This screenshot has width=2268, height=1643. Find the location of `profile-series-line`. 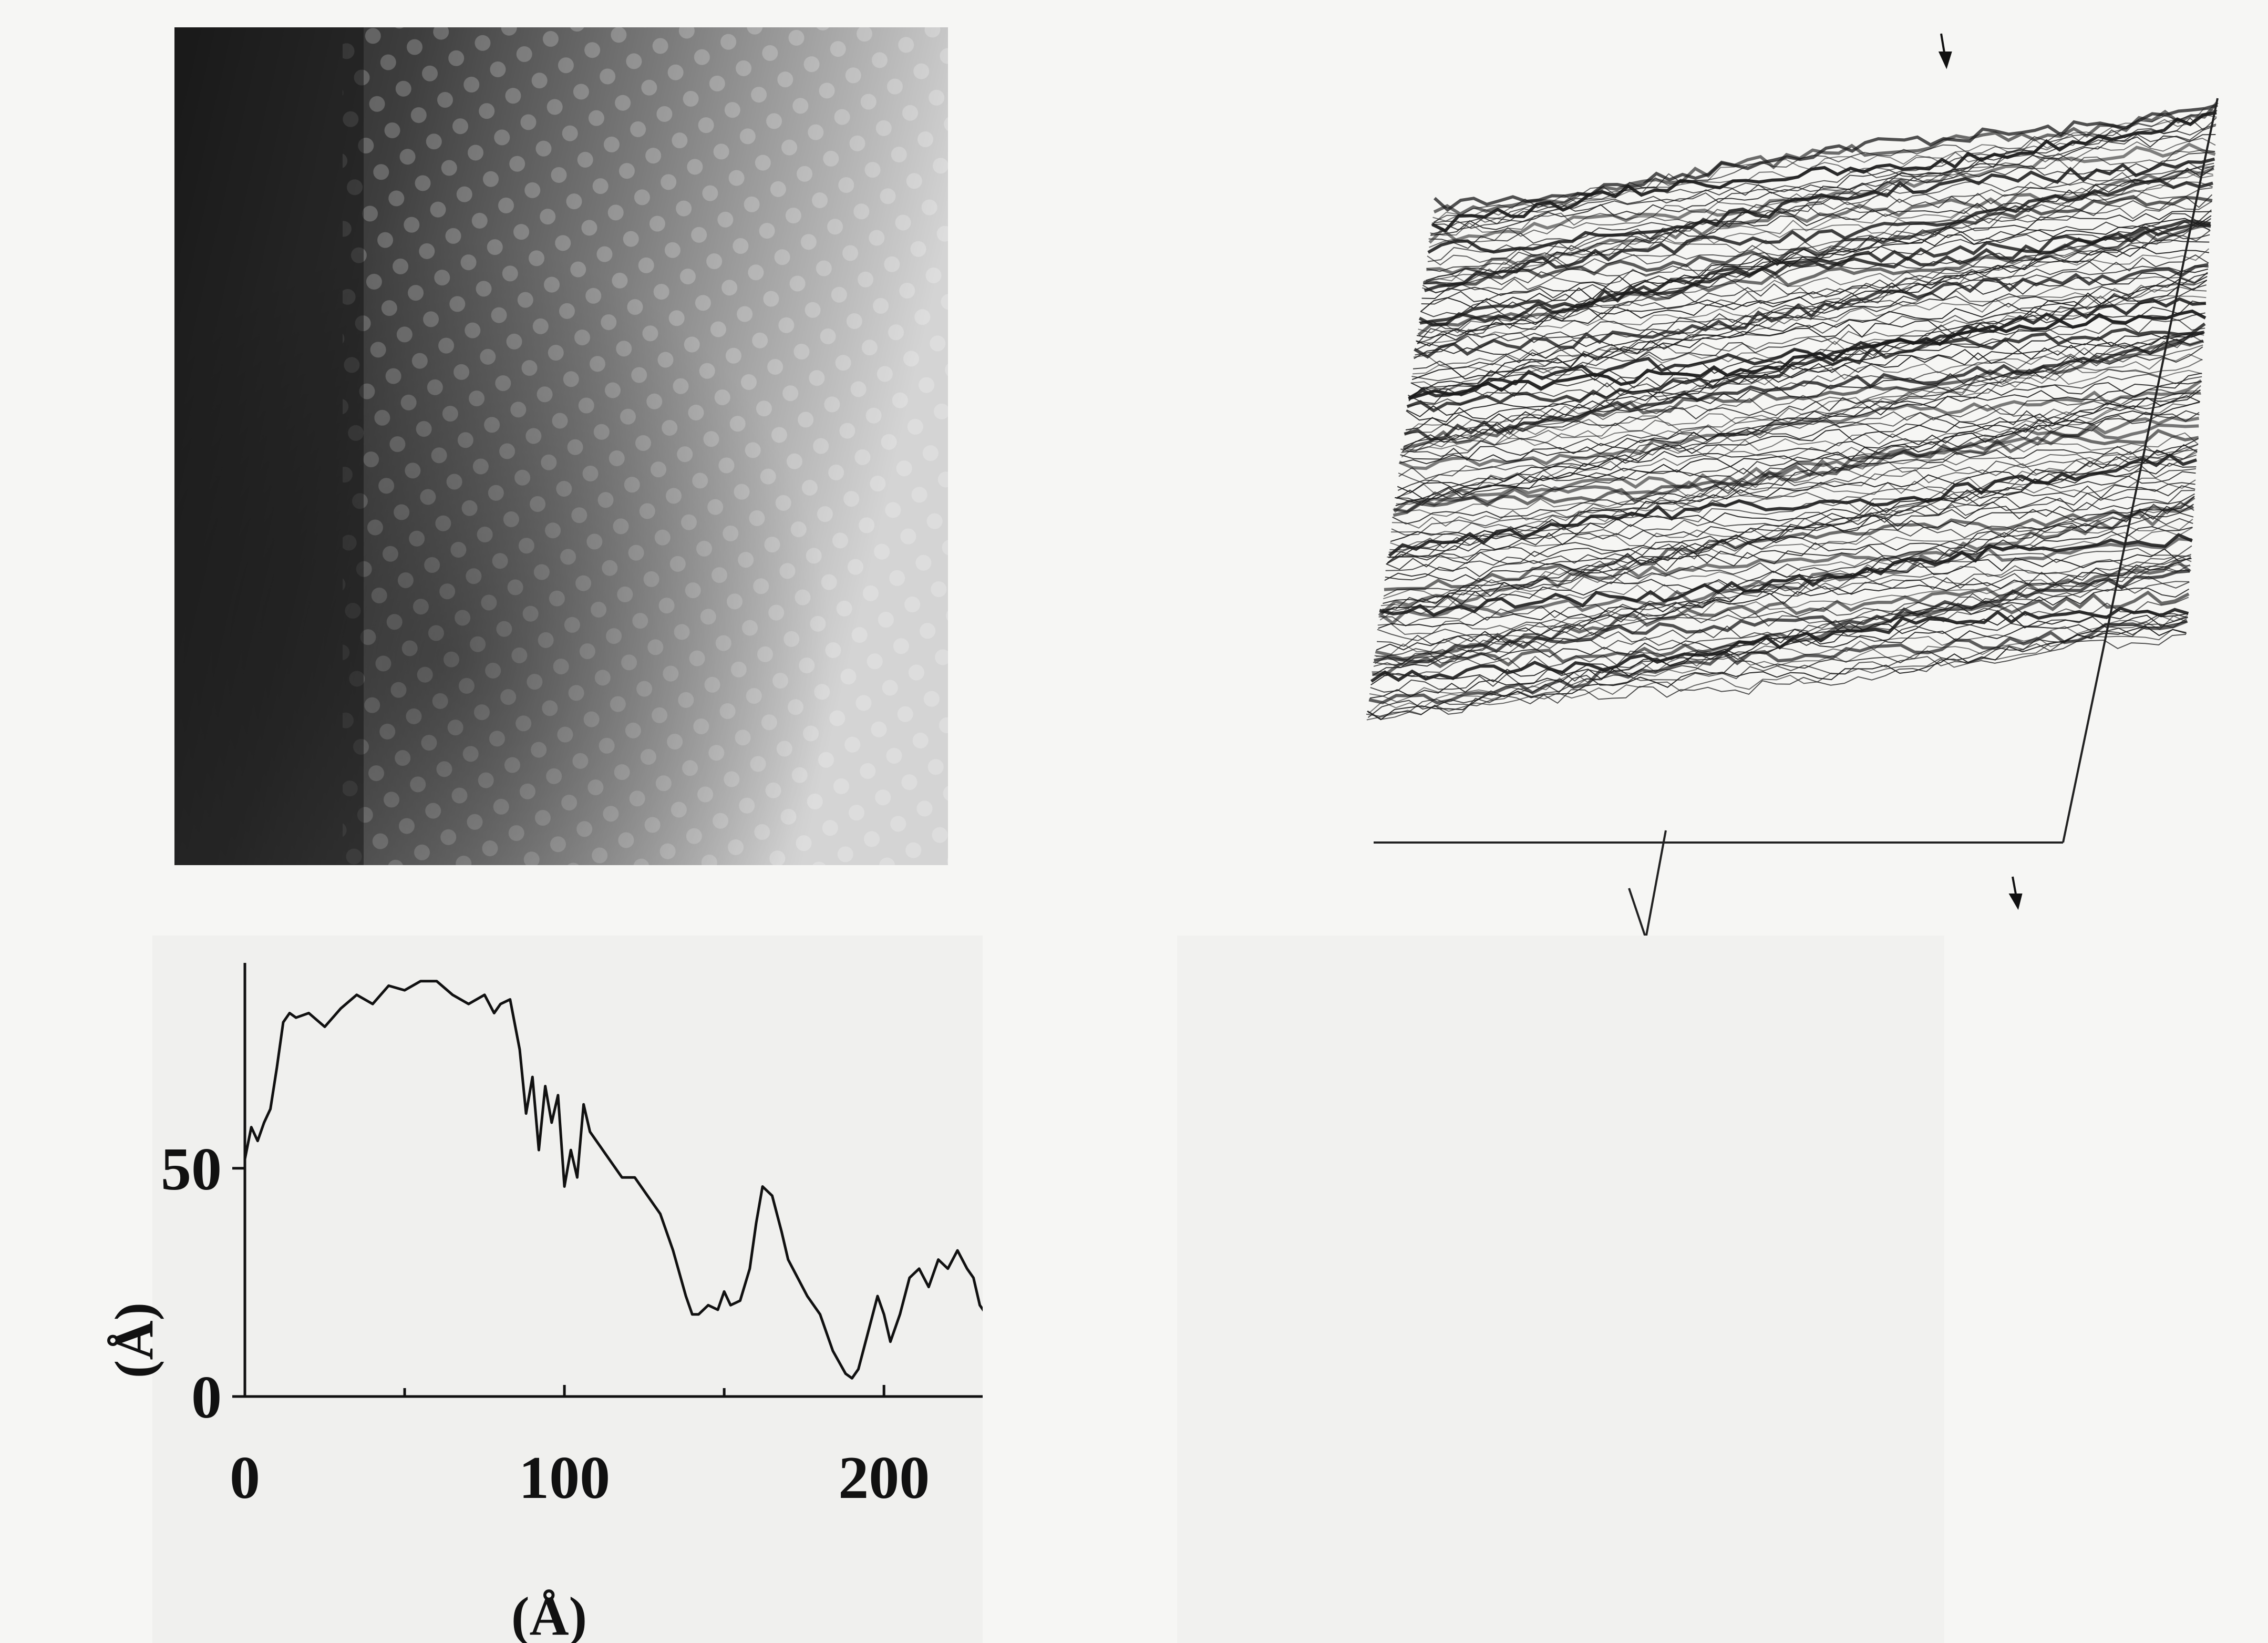

profile-series-line is located at coordinates (613, 1180).